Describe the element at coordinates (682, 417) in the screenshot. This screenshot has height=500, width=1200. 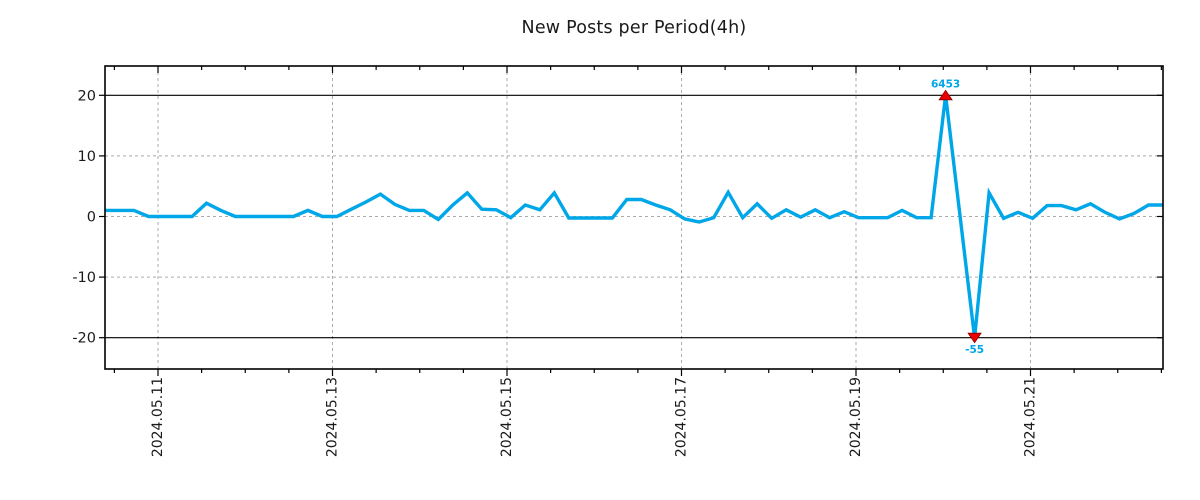
I see `x-tick-label: 2024.05.17` at that location.